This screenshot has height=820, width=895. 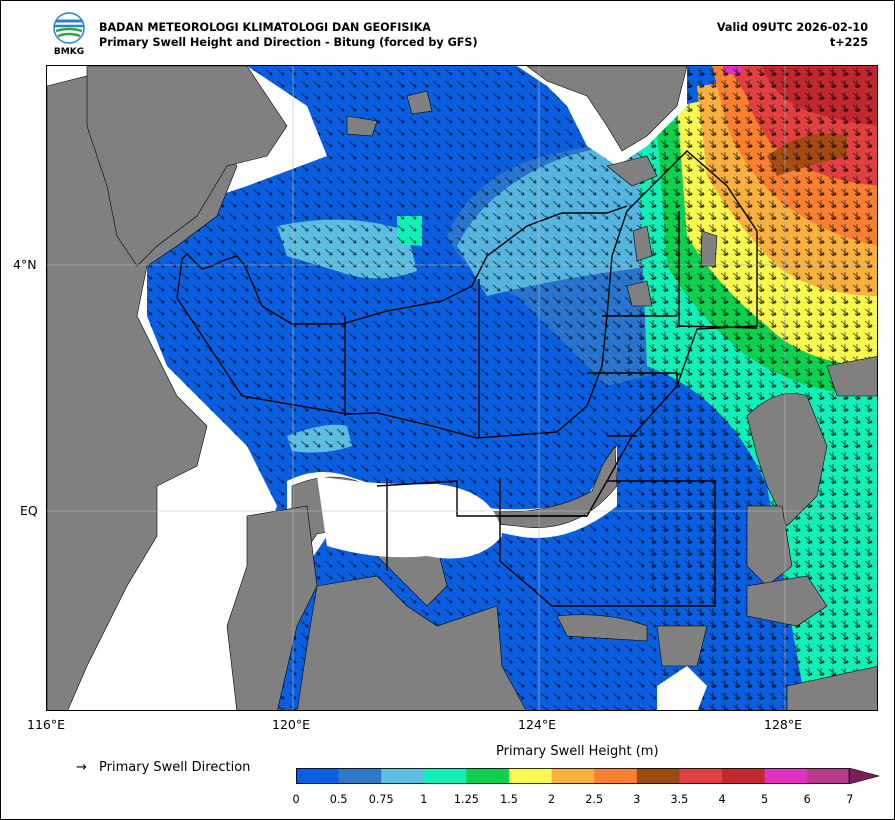 What do you see at coordinates (69, 34) in the screenshot?
I see `bmkg-logo: BMKG` at bounding box center [69, 34].